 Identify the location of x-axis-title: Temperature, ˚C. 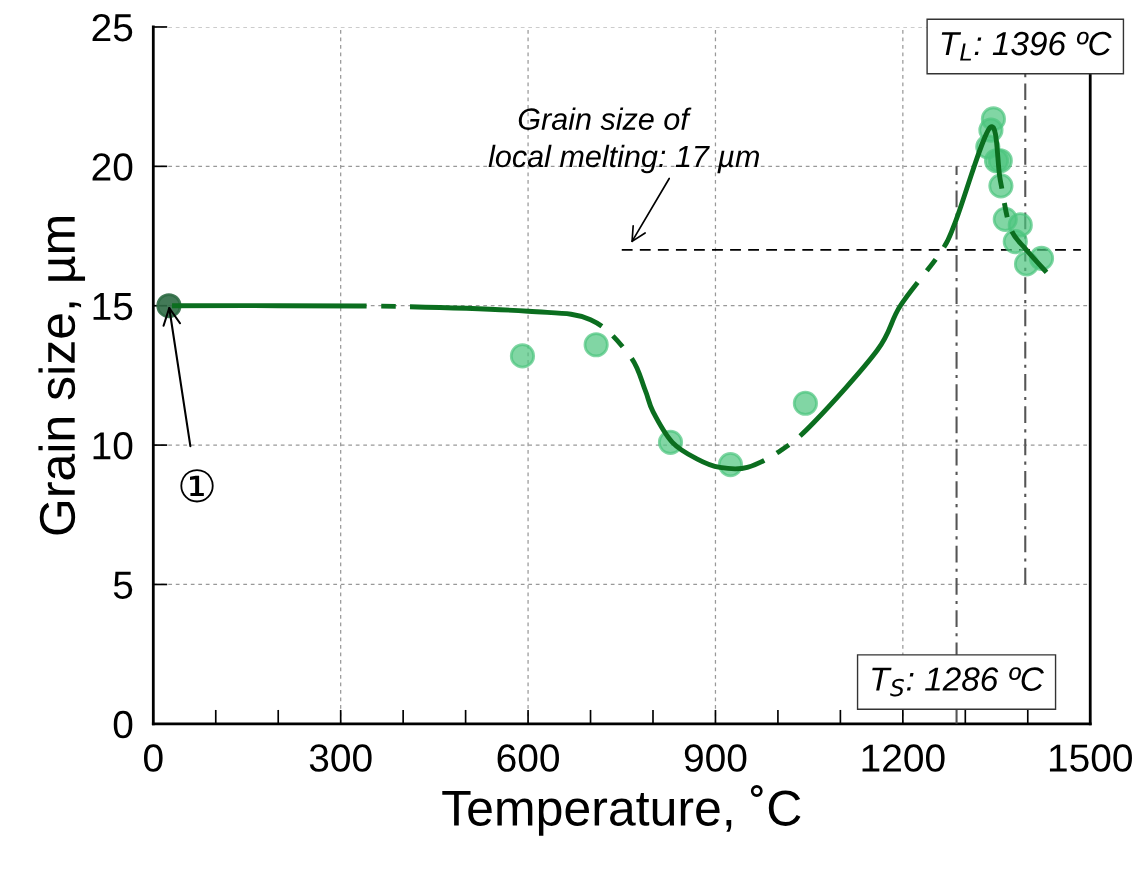
(621, 810).